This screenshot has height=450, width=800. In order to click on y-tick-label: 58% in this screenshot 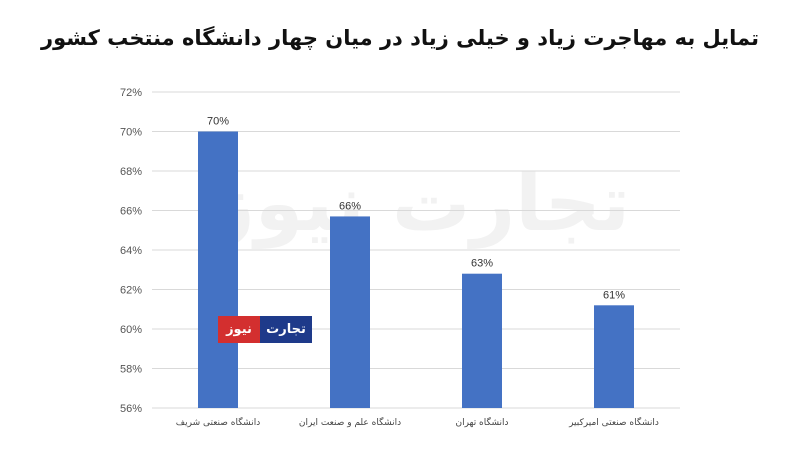, I will do `click(131, 370)`.